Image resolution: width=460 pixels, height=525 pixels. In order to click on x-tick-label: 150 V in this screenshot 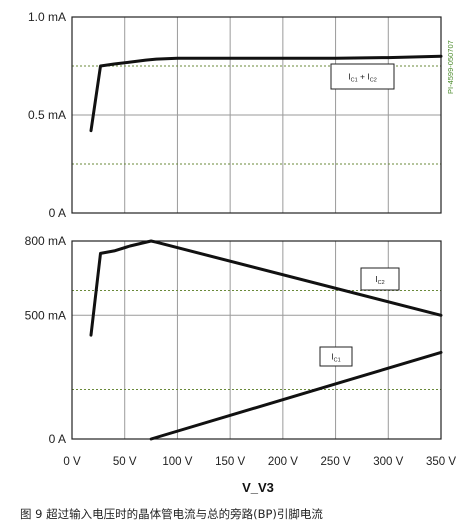, I will do `click(230, 462)`.